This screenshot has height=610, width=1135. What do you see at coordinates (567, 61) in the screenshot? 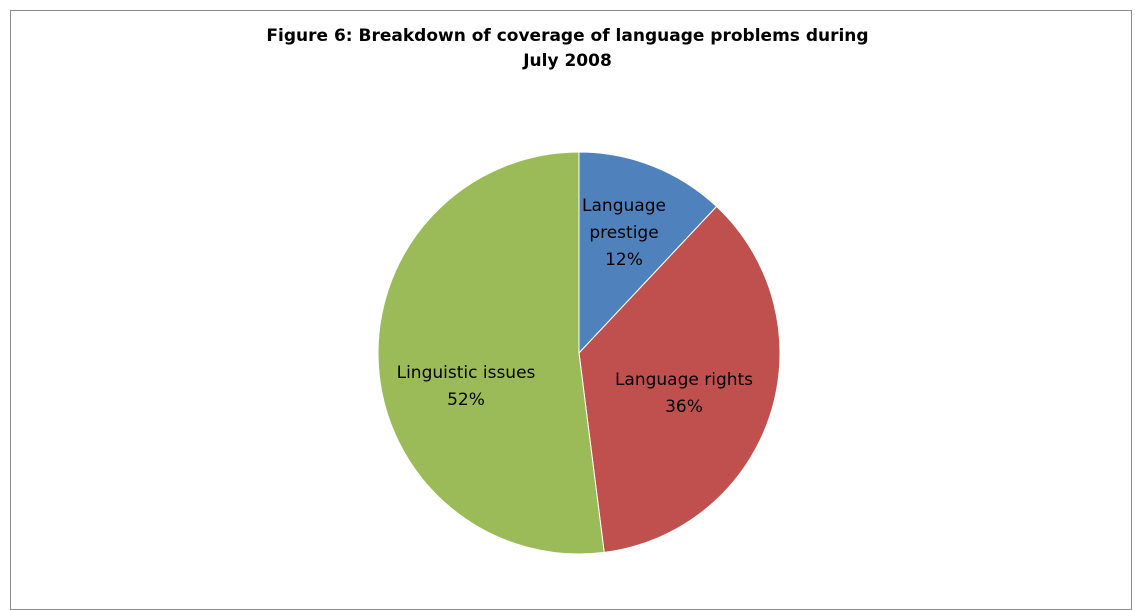
I see `chart-title-line-2: July 2008` at bounding box center [567, 61].